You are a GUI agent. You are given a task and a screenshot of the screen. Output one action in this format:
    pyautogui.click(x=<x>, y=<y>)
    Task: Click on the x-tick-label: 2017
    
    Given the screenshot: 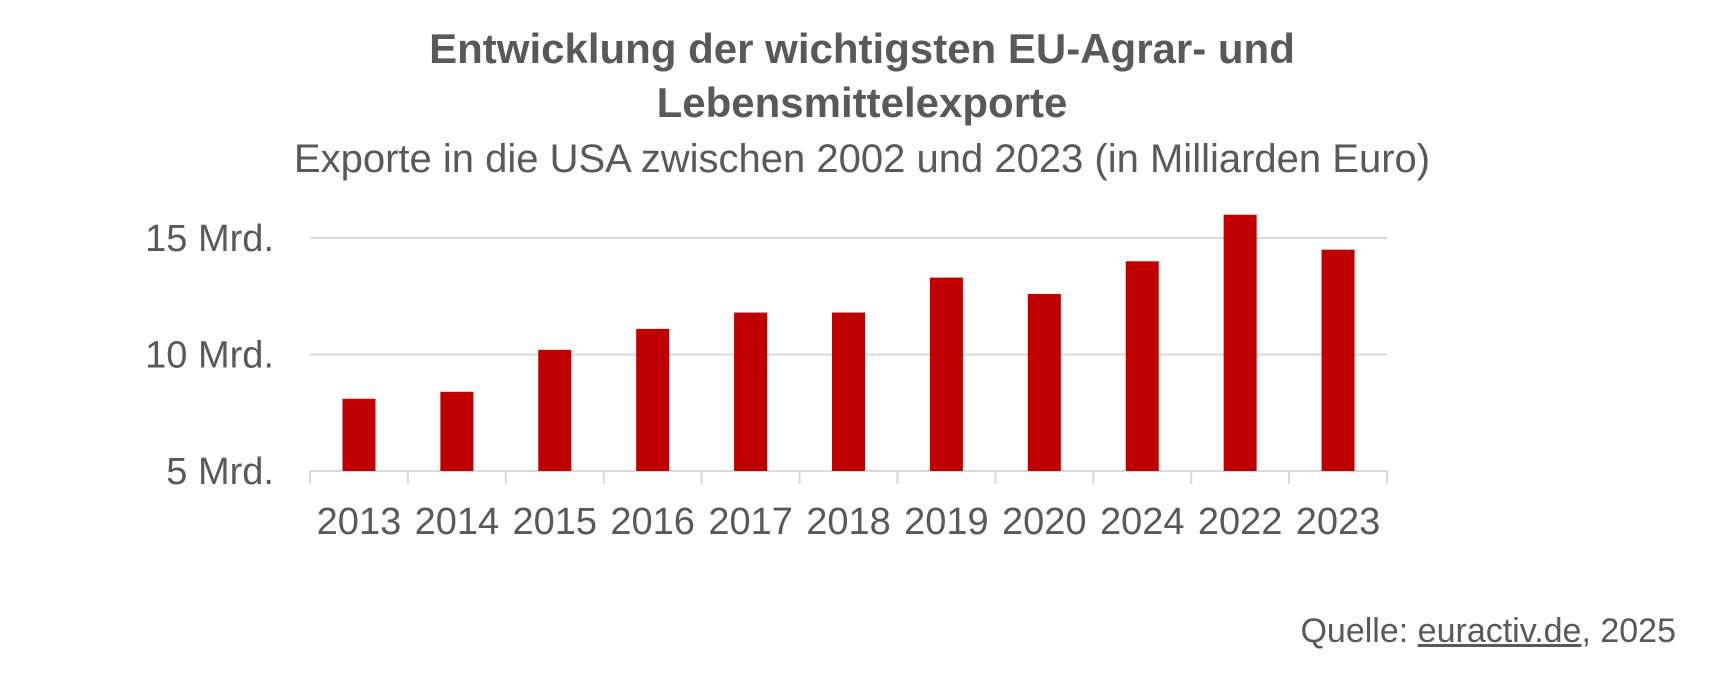 What is the action you would take?
    pyautogui.click(x=750, y=522)
    